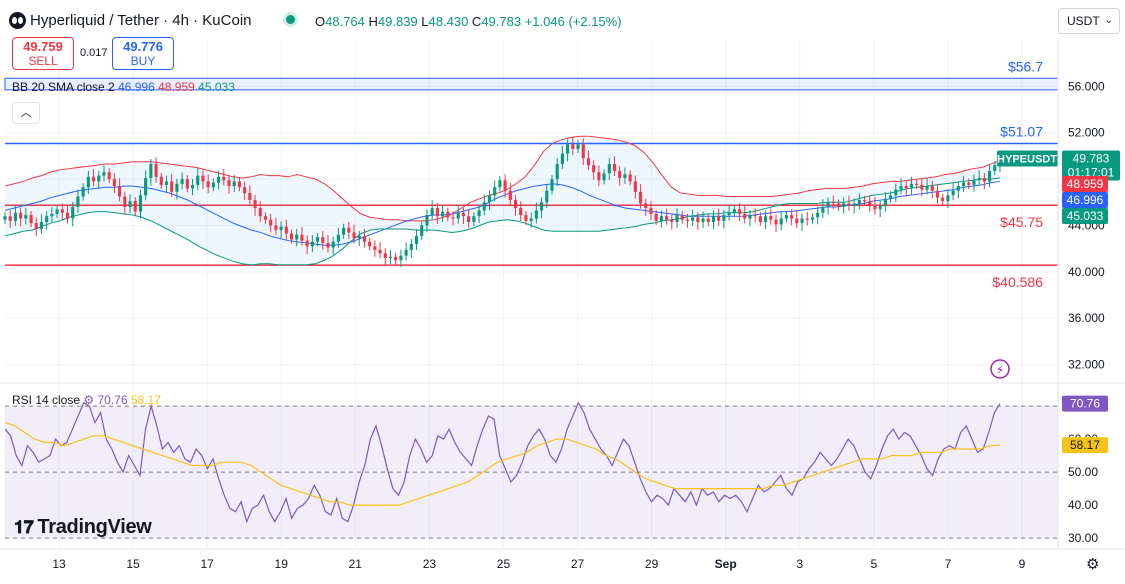 The width and height of the screenshot is (1125, 584). What do you see at coordinates (207, 564) in the screenshot?
I see `time-tick-label: 17` at bounding box center [207, 564].